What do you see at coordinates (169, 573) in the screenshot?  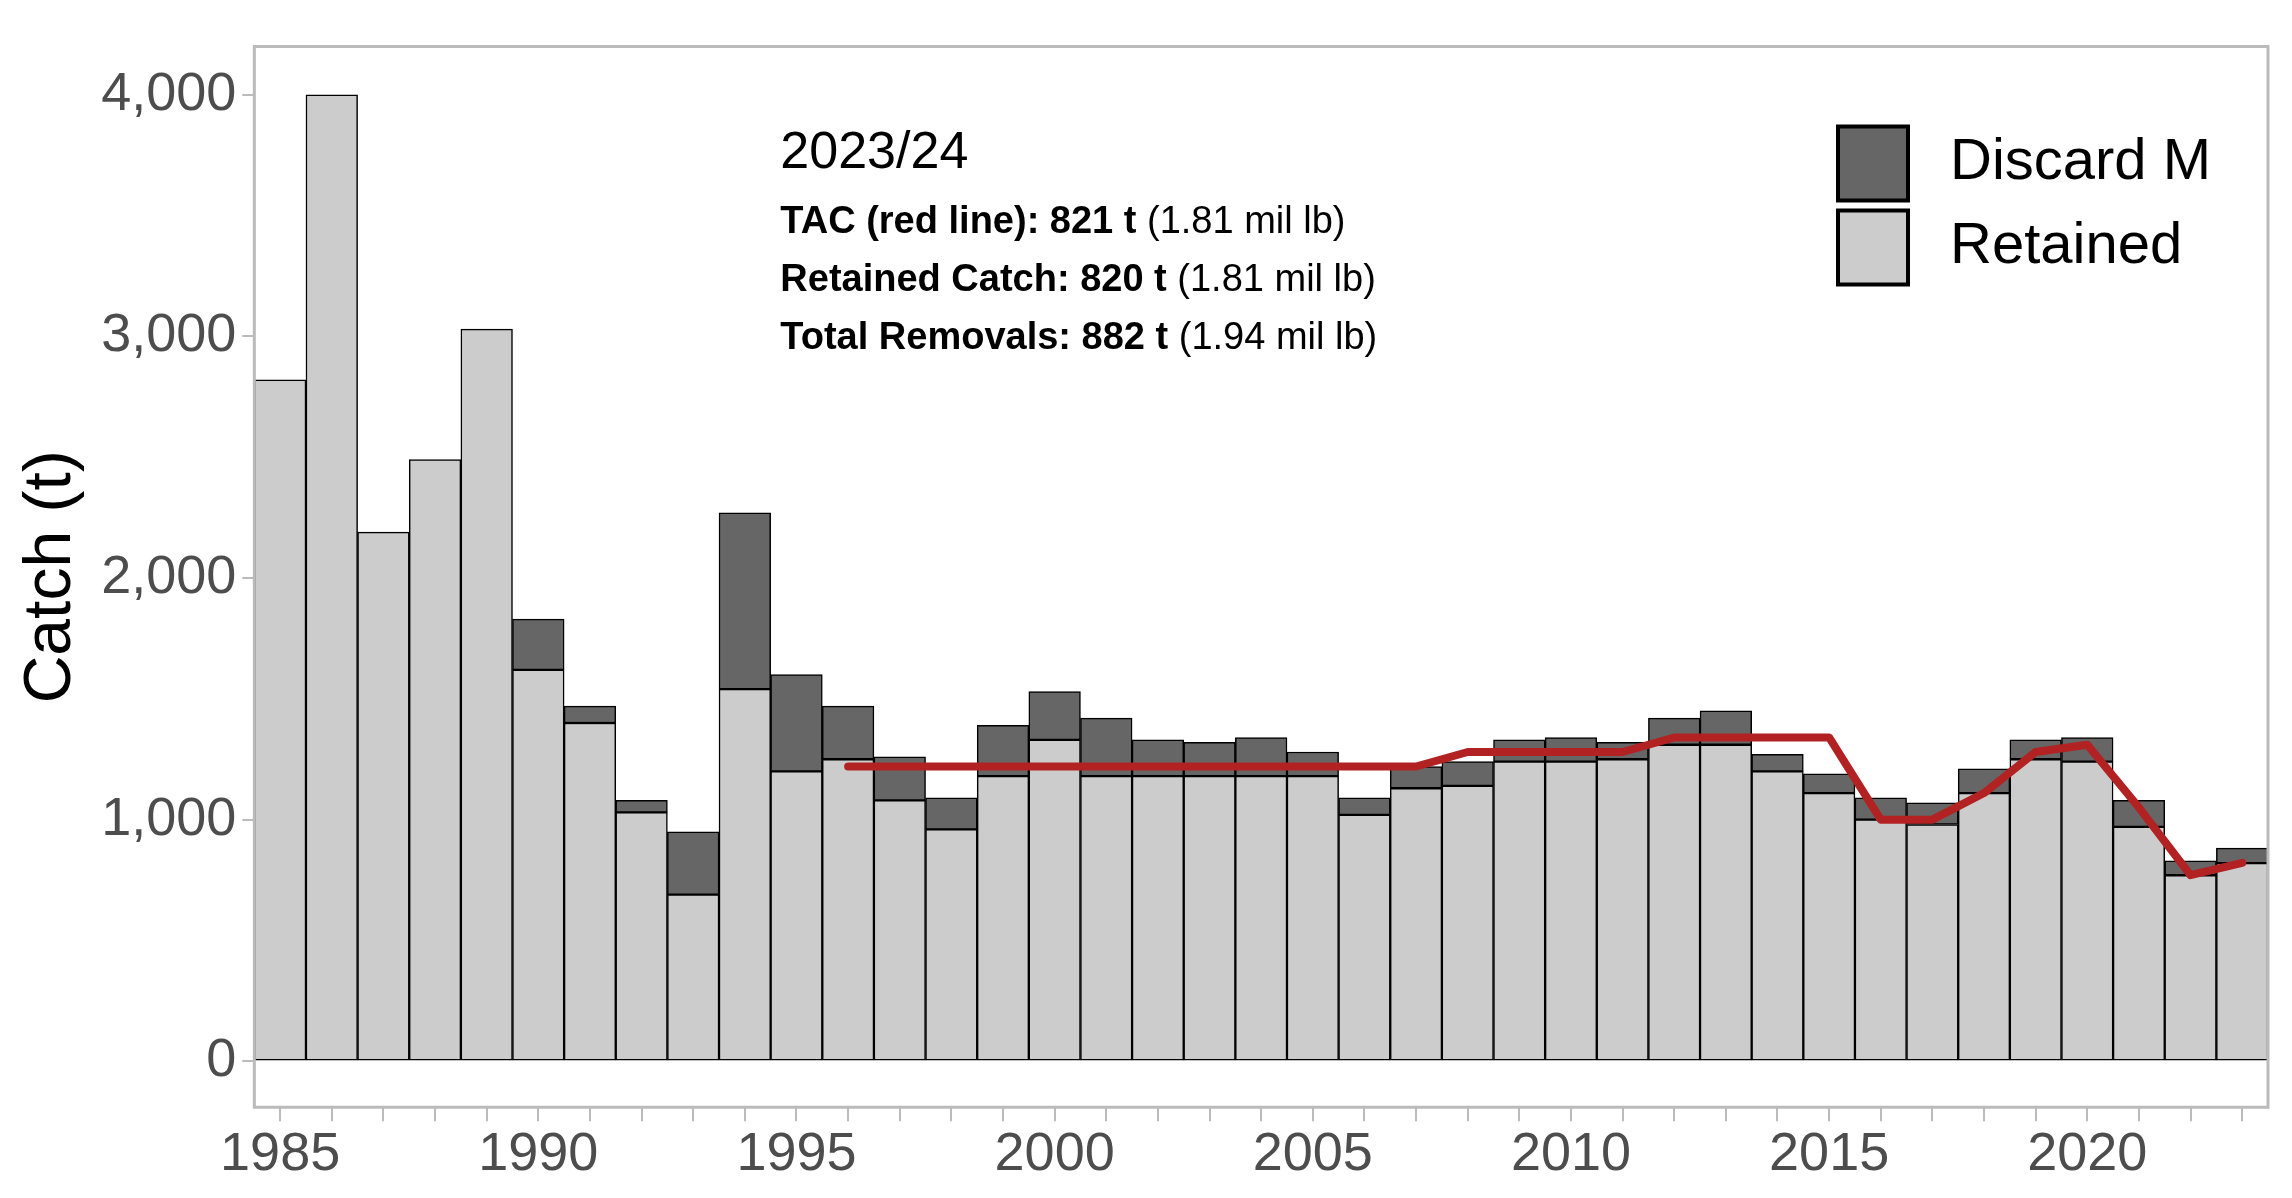 I see `y-tick-label: 2,000` at bounding box center [169, 573].